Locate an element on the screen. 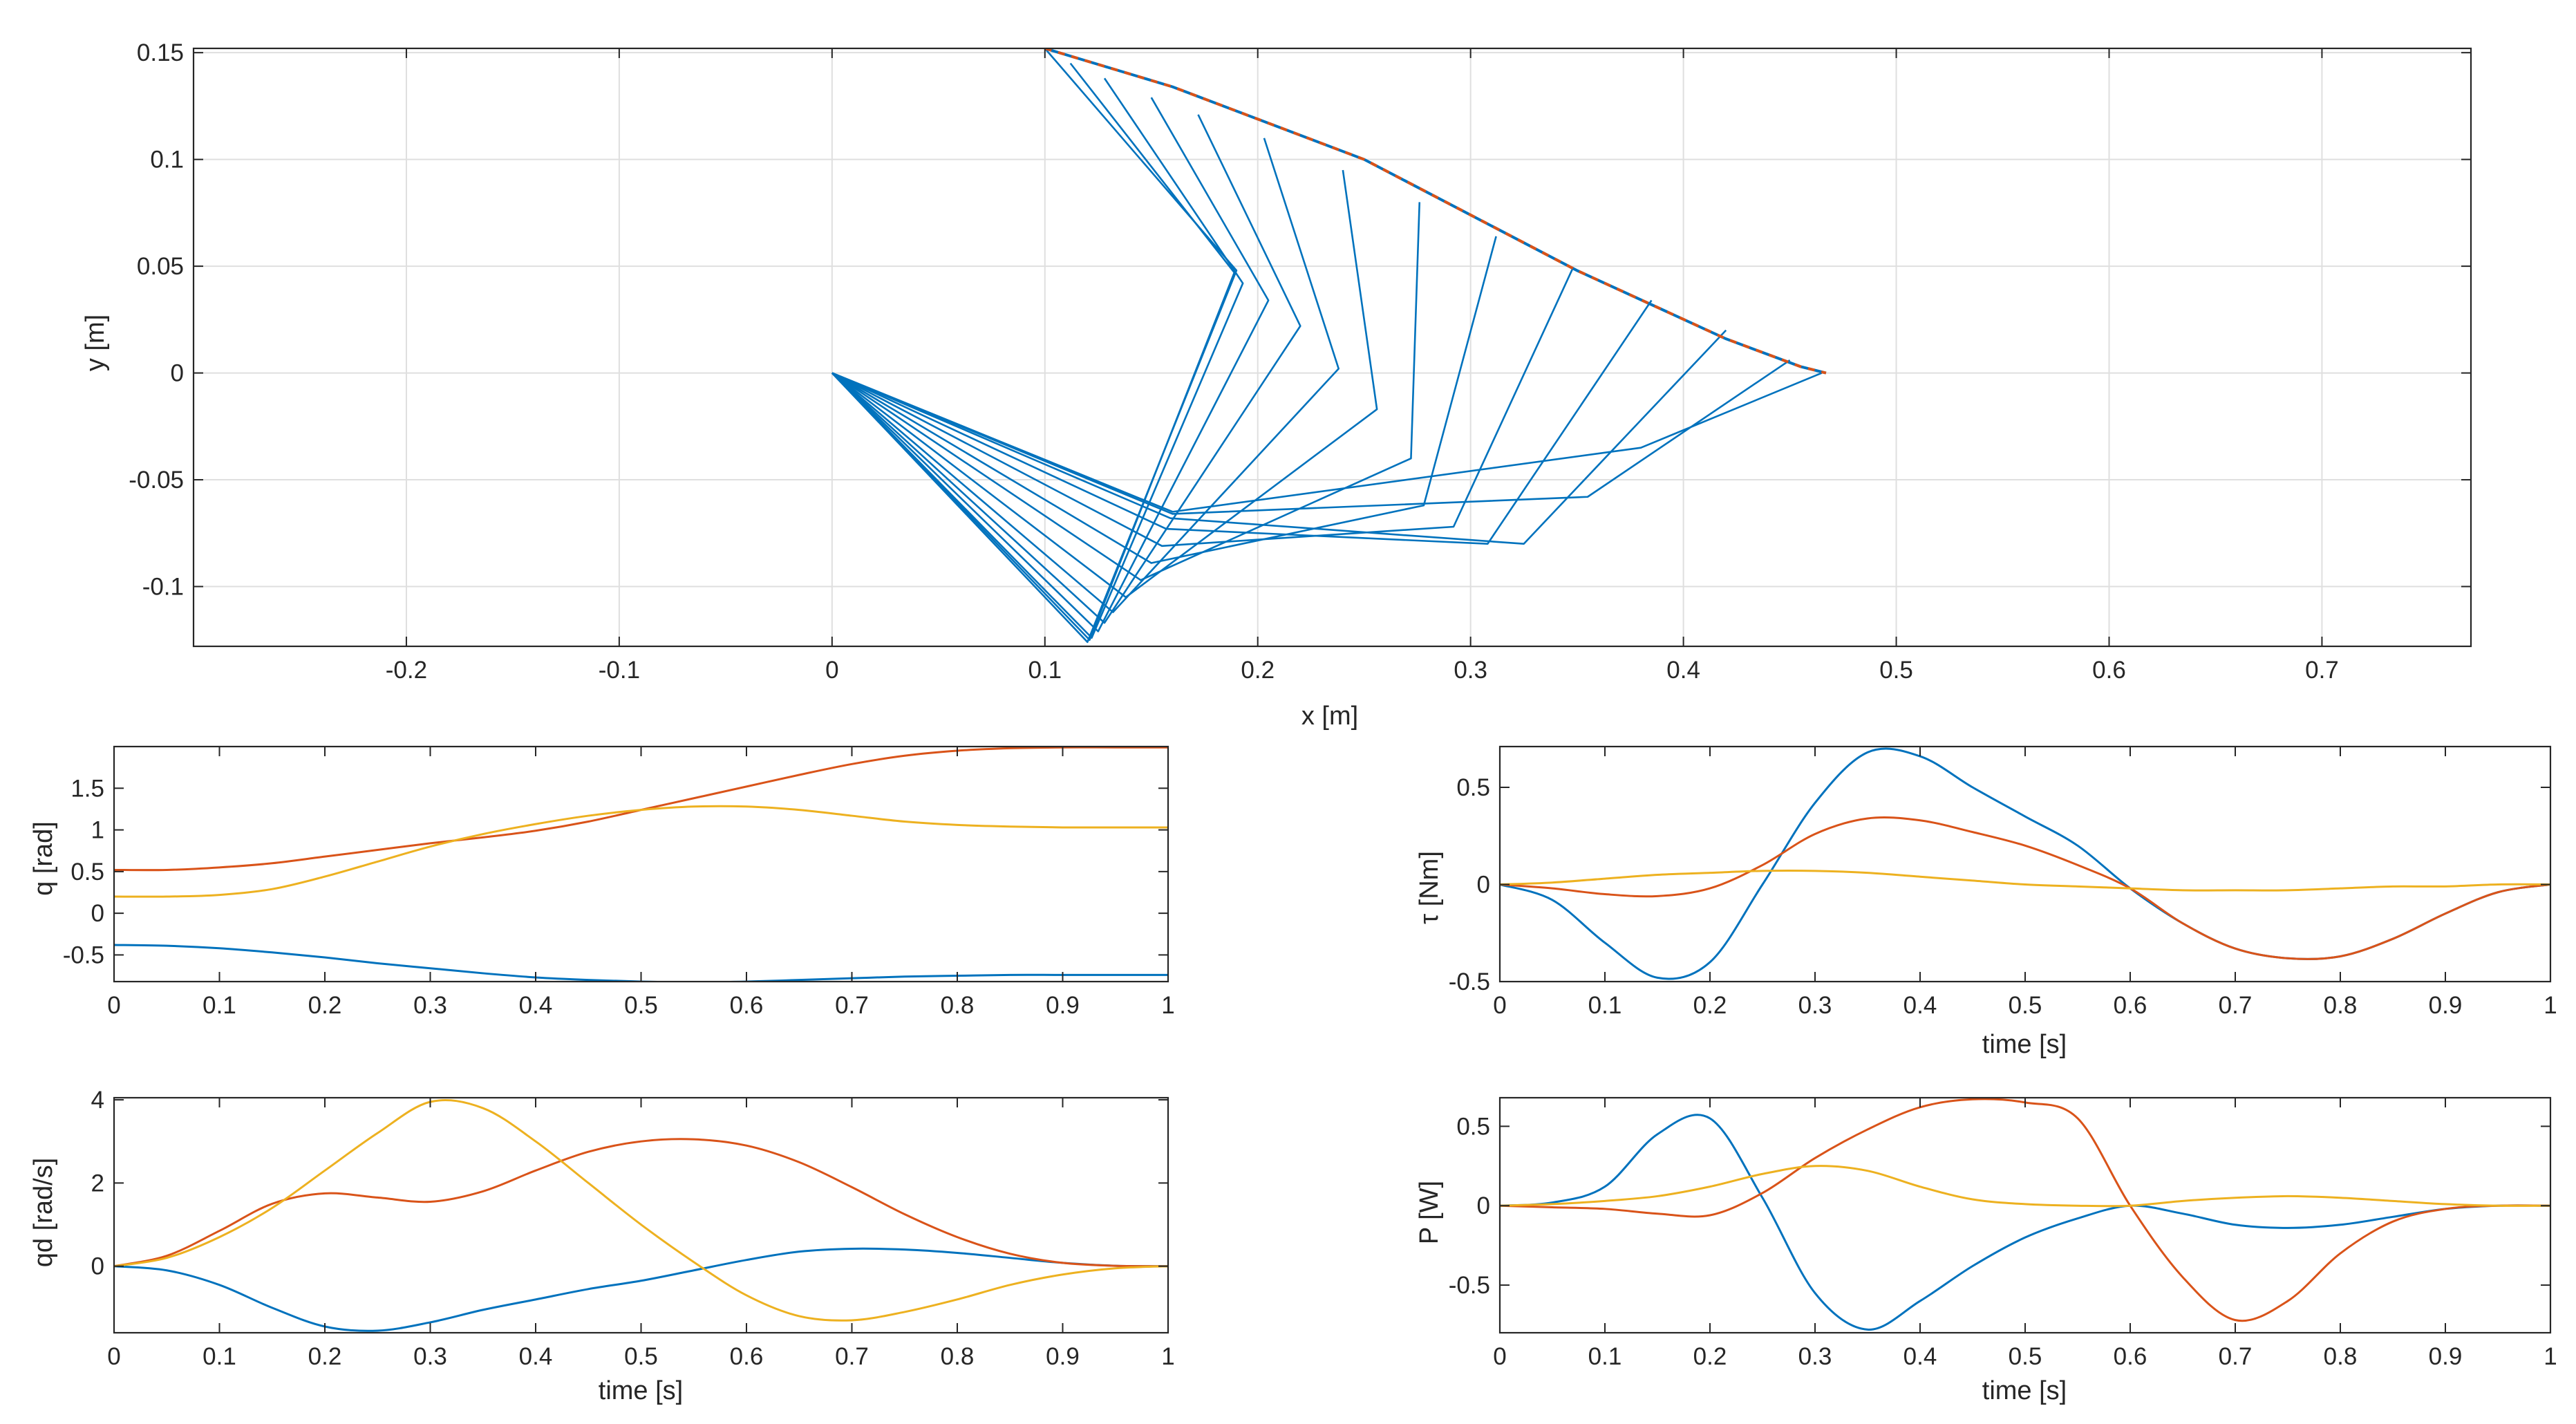 The image size is (2576, 1424). P-data-layer is located at coordinates (2025, 1214).